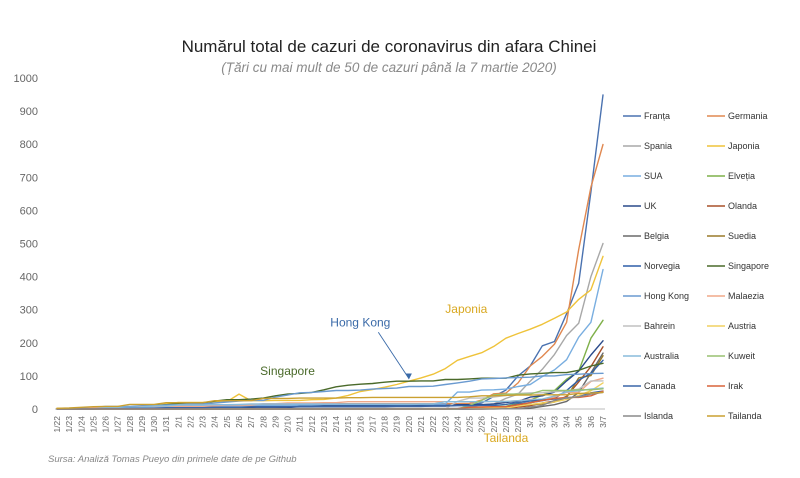 The image size is (800, 478). What do you see at coordinates (29, 377) in the screenshot?
I see `y-tick-label: 100` at bounding box center [29, 377].